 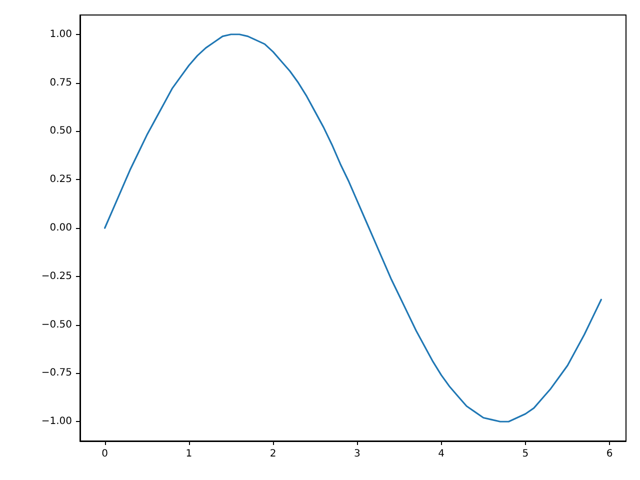 What do you see at coordinates (61, 34) in the screenshot?
I see `y-tick-label: 1.00` at bounding box center [61, 34].